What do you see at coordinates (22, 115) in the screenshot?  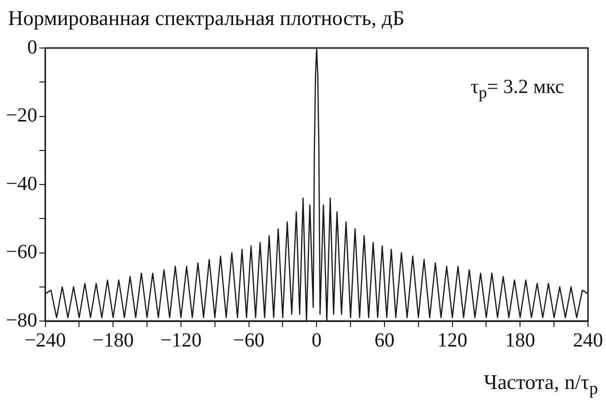 I see `y-tick-label: −20` at bounding box center [22, 115].